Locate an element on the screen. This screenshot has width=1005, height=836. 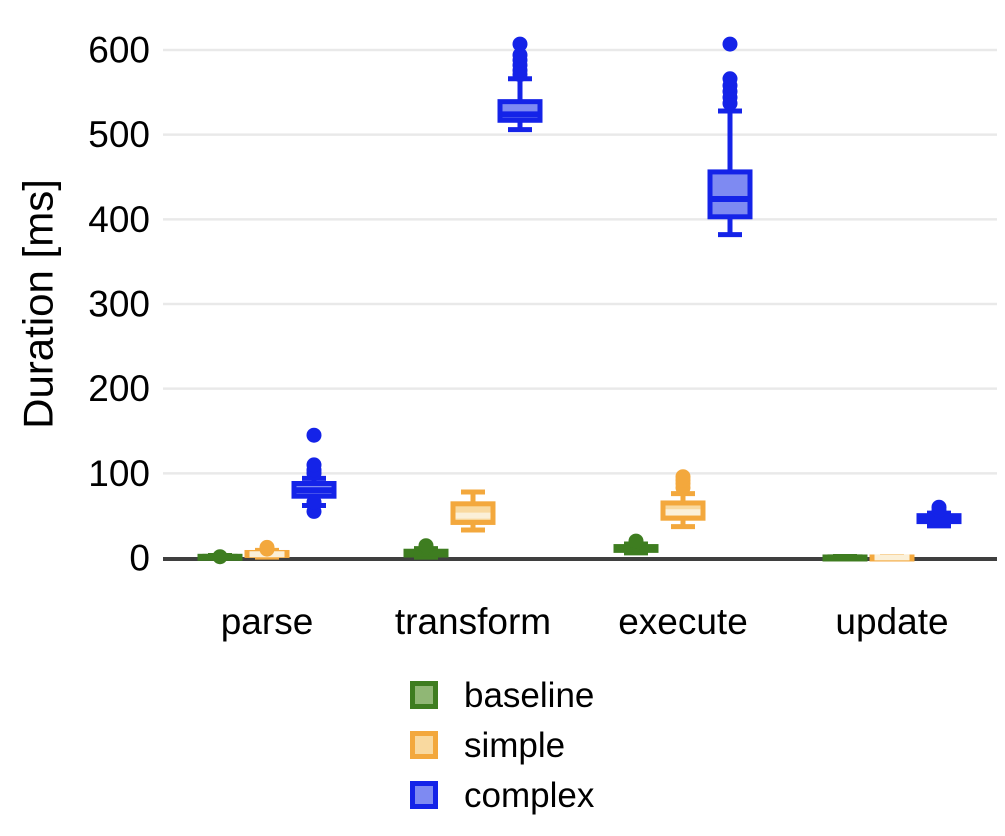
box-baseline-update is located at coordinates (845, 557).